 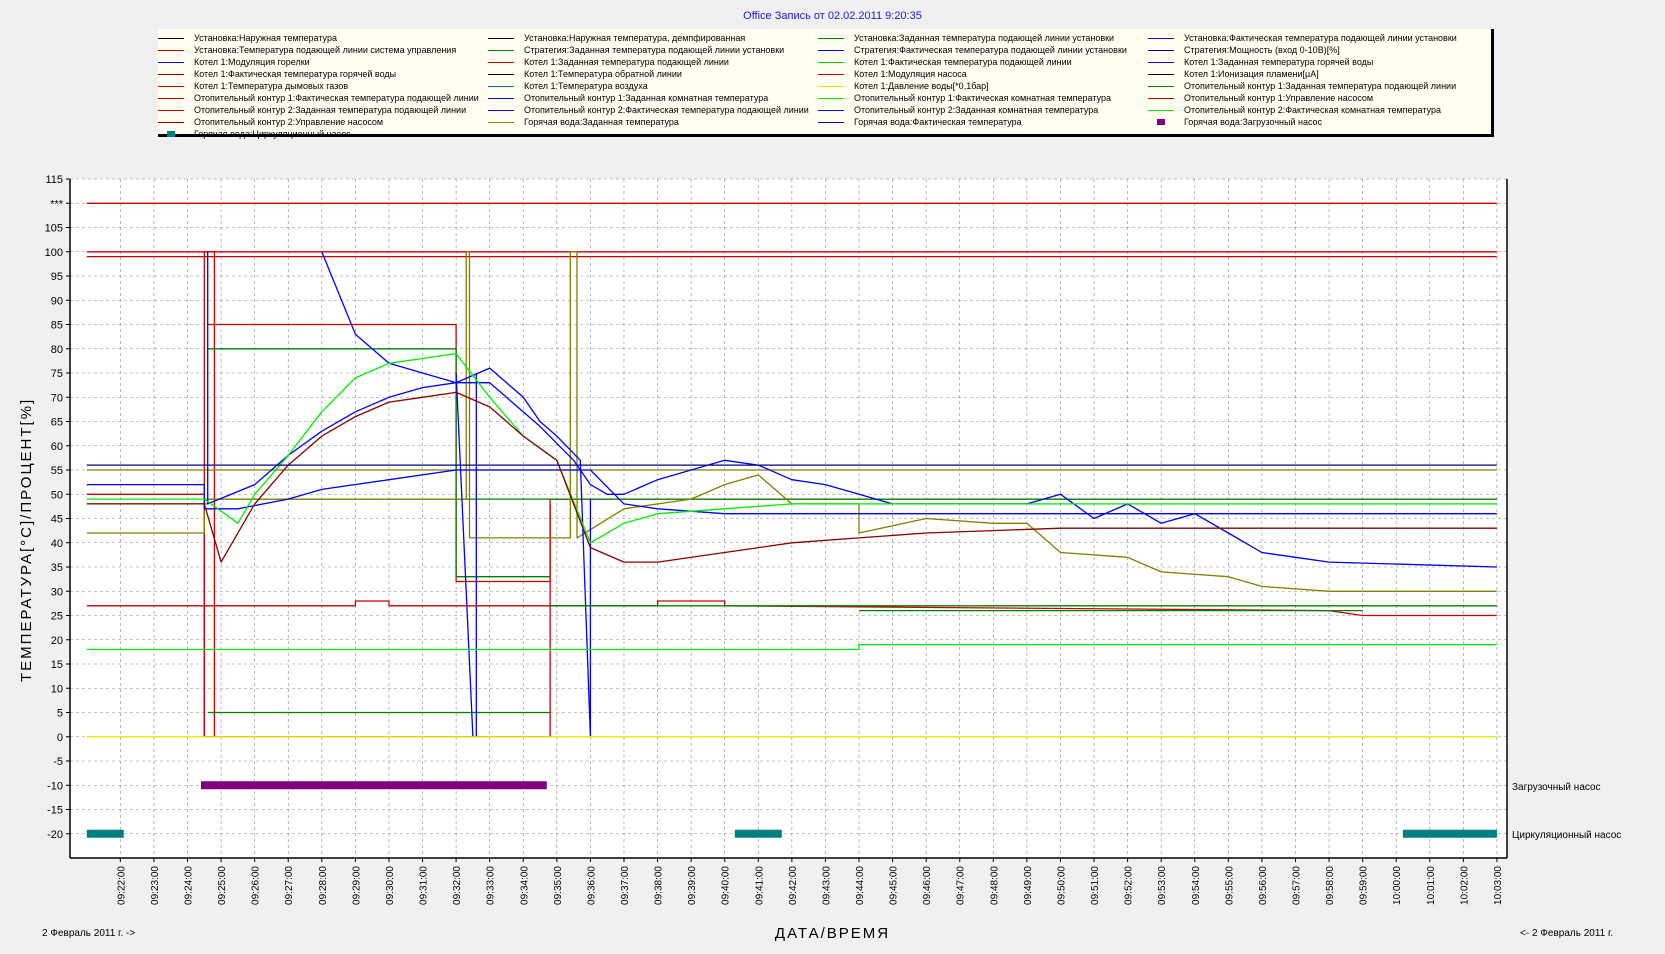 I want to click on legend-label: Котел 1:Модуляция насоса, so click(x=910, y=74).